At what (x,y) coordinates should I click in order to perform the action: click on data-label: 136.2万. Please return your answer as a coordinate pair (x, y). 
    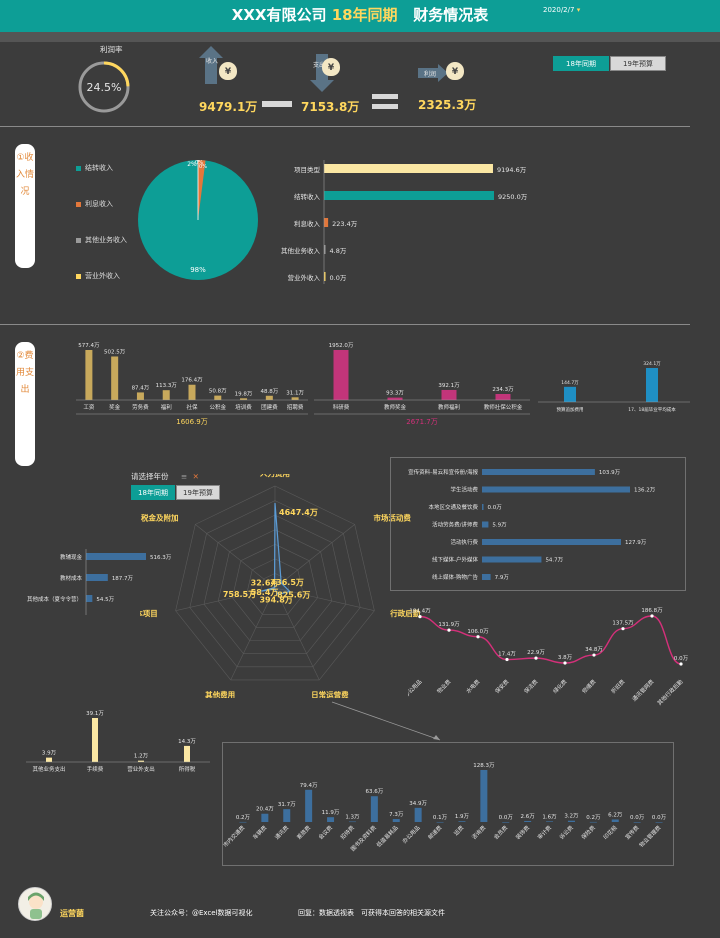
    Looking at the image, I should click on (645, 490).